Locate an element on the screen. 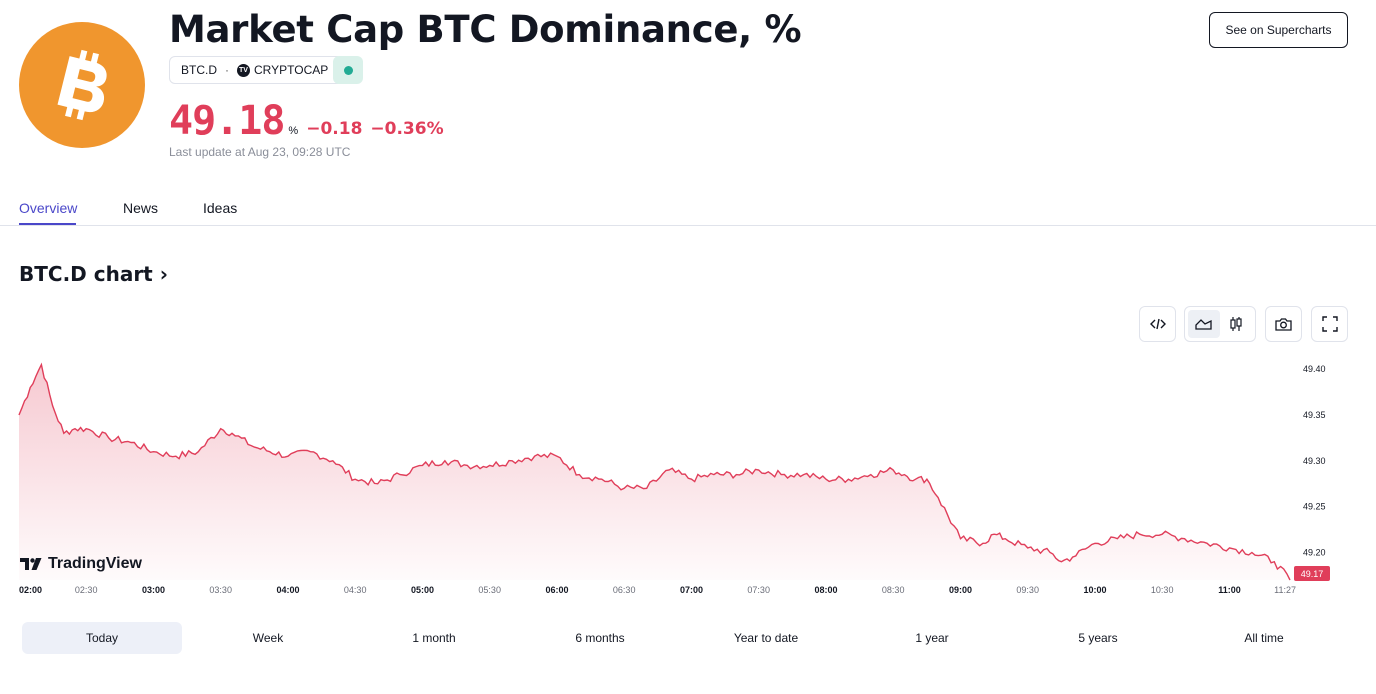  bitcoin-symbol-icon is located at coordinates (82, 85).